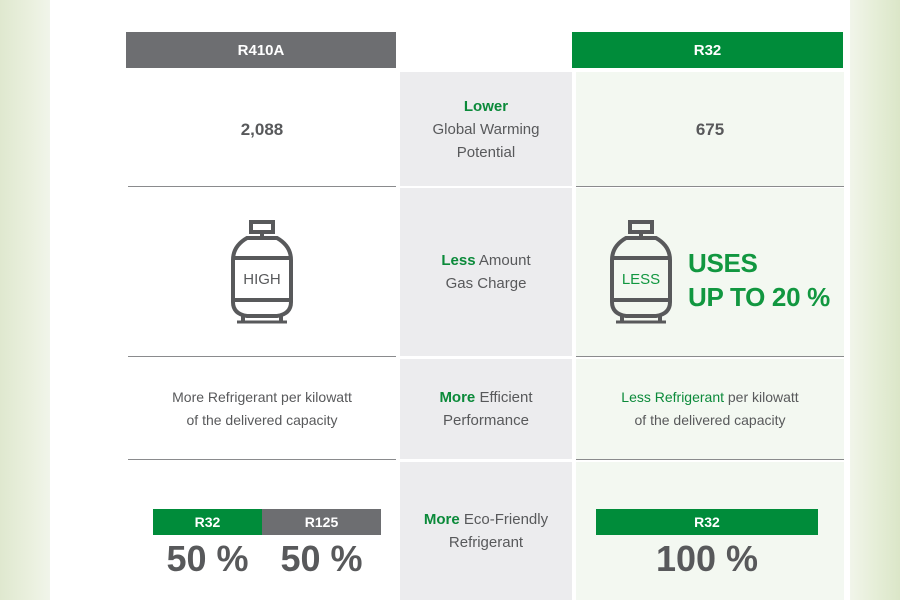 This screenshot has width=900, height=600. I want to click on header-r410a: R410A, so click(261, 50).